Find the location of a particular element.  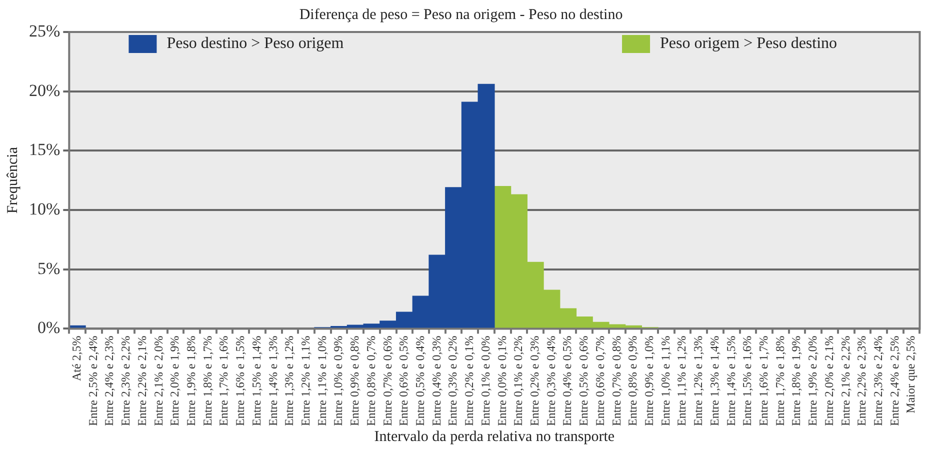

x-tick-label: Entre 0,4% e 0,3% is located at coordinates (436, 381).